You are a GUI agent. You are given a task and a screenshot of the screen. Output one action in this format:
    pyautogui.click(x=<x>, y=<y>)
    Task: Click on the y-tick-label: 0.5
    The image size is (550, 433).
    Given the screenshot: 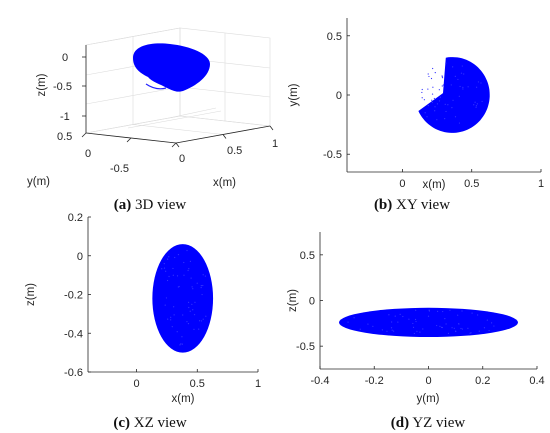 What is the action you would take?
    pyautogui.click(x=334, y=37)
    